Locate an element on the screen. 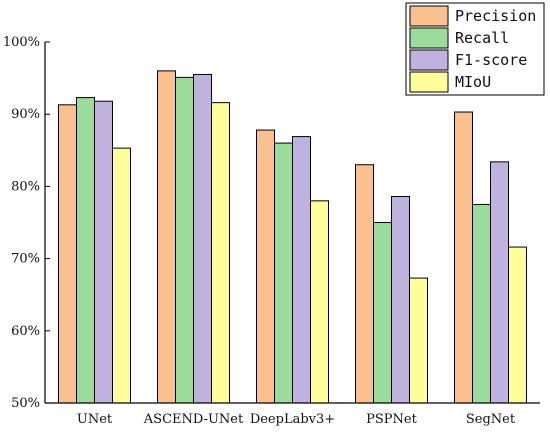  y-tick-label: 90% is located at coordinates (25, 114).